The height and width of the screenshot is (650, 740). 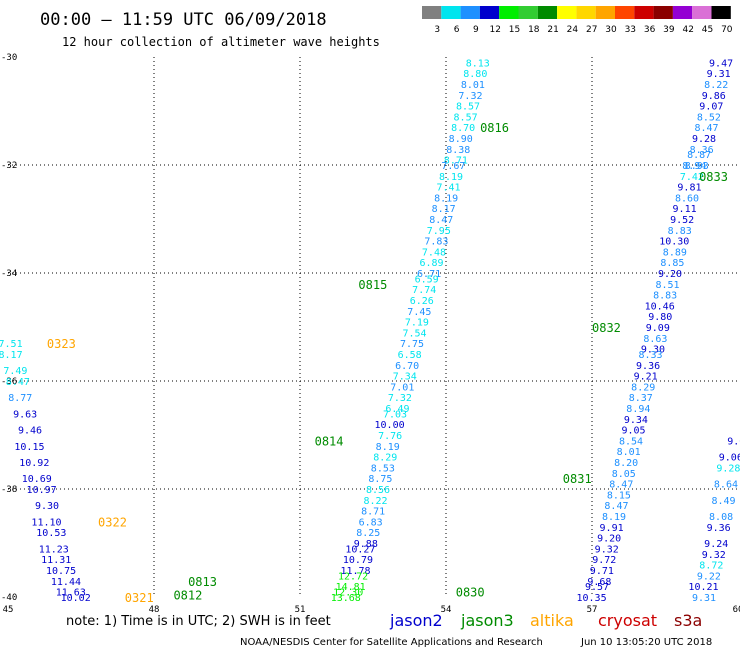 I want to click on wave-height-point: 8.75, so click(x=380, y=479).